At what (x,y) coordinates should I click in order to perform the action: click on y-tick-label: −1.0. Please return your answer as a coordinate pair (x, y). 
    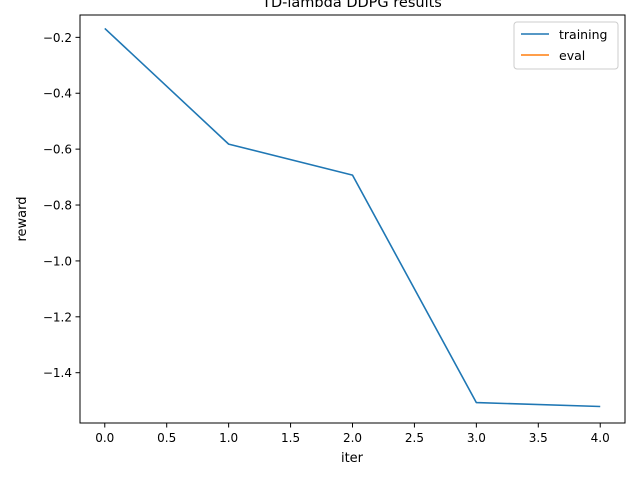
    Looking at the image, I should click on (57, 261).